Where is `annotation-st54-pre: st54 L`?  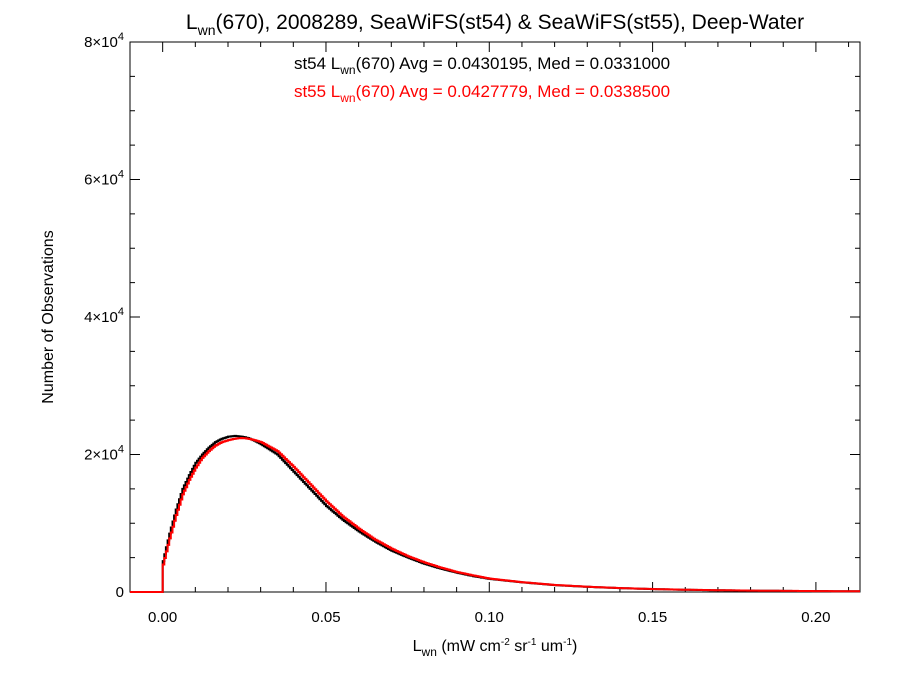 annotation-st54-pre: st54 L is located at coordinates (317, 63).